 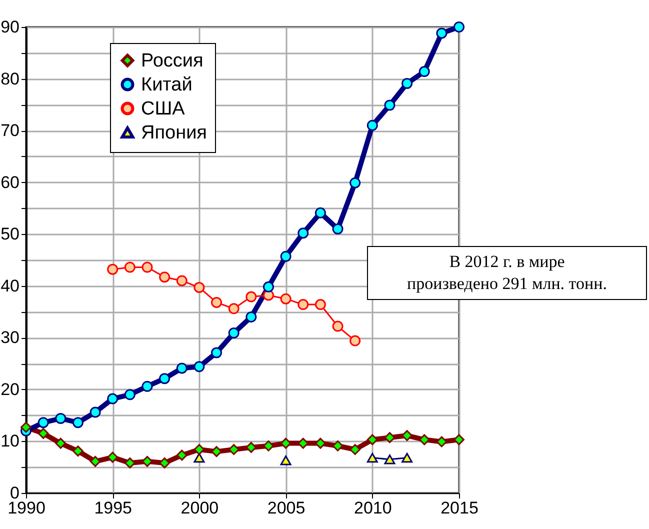 What do you see at coordinates (172, 61) in the screenshot?
I see `legend-label: Россия` at bounding box center [172, 61].